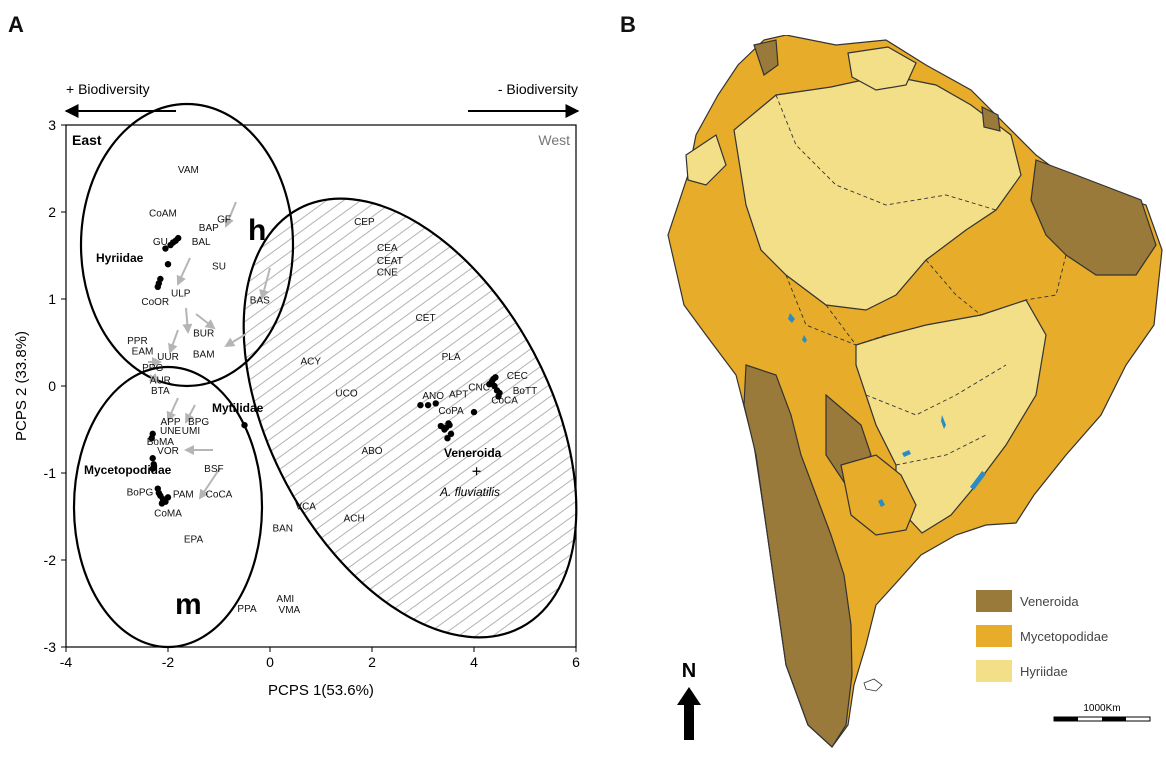  Describe the element at coordinates (168, 514) in the screenshot. I see `site-label: CoMA` at that location.